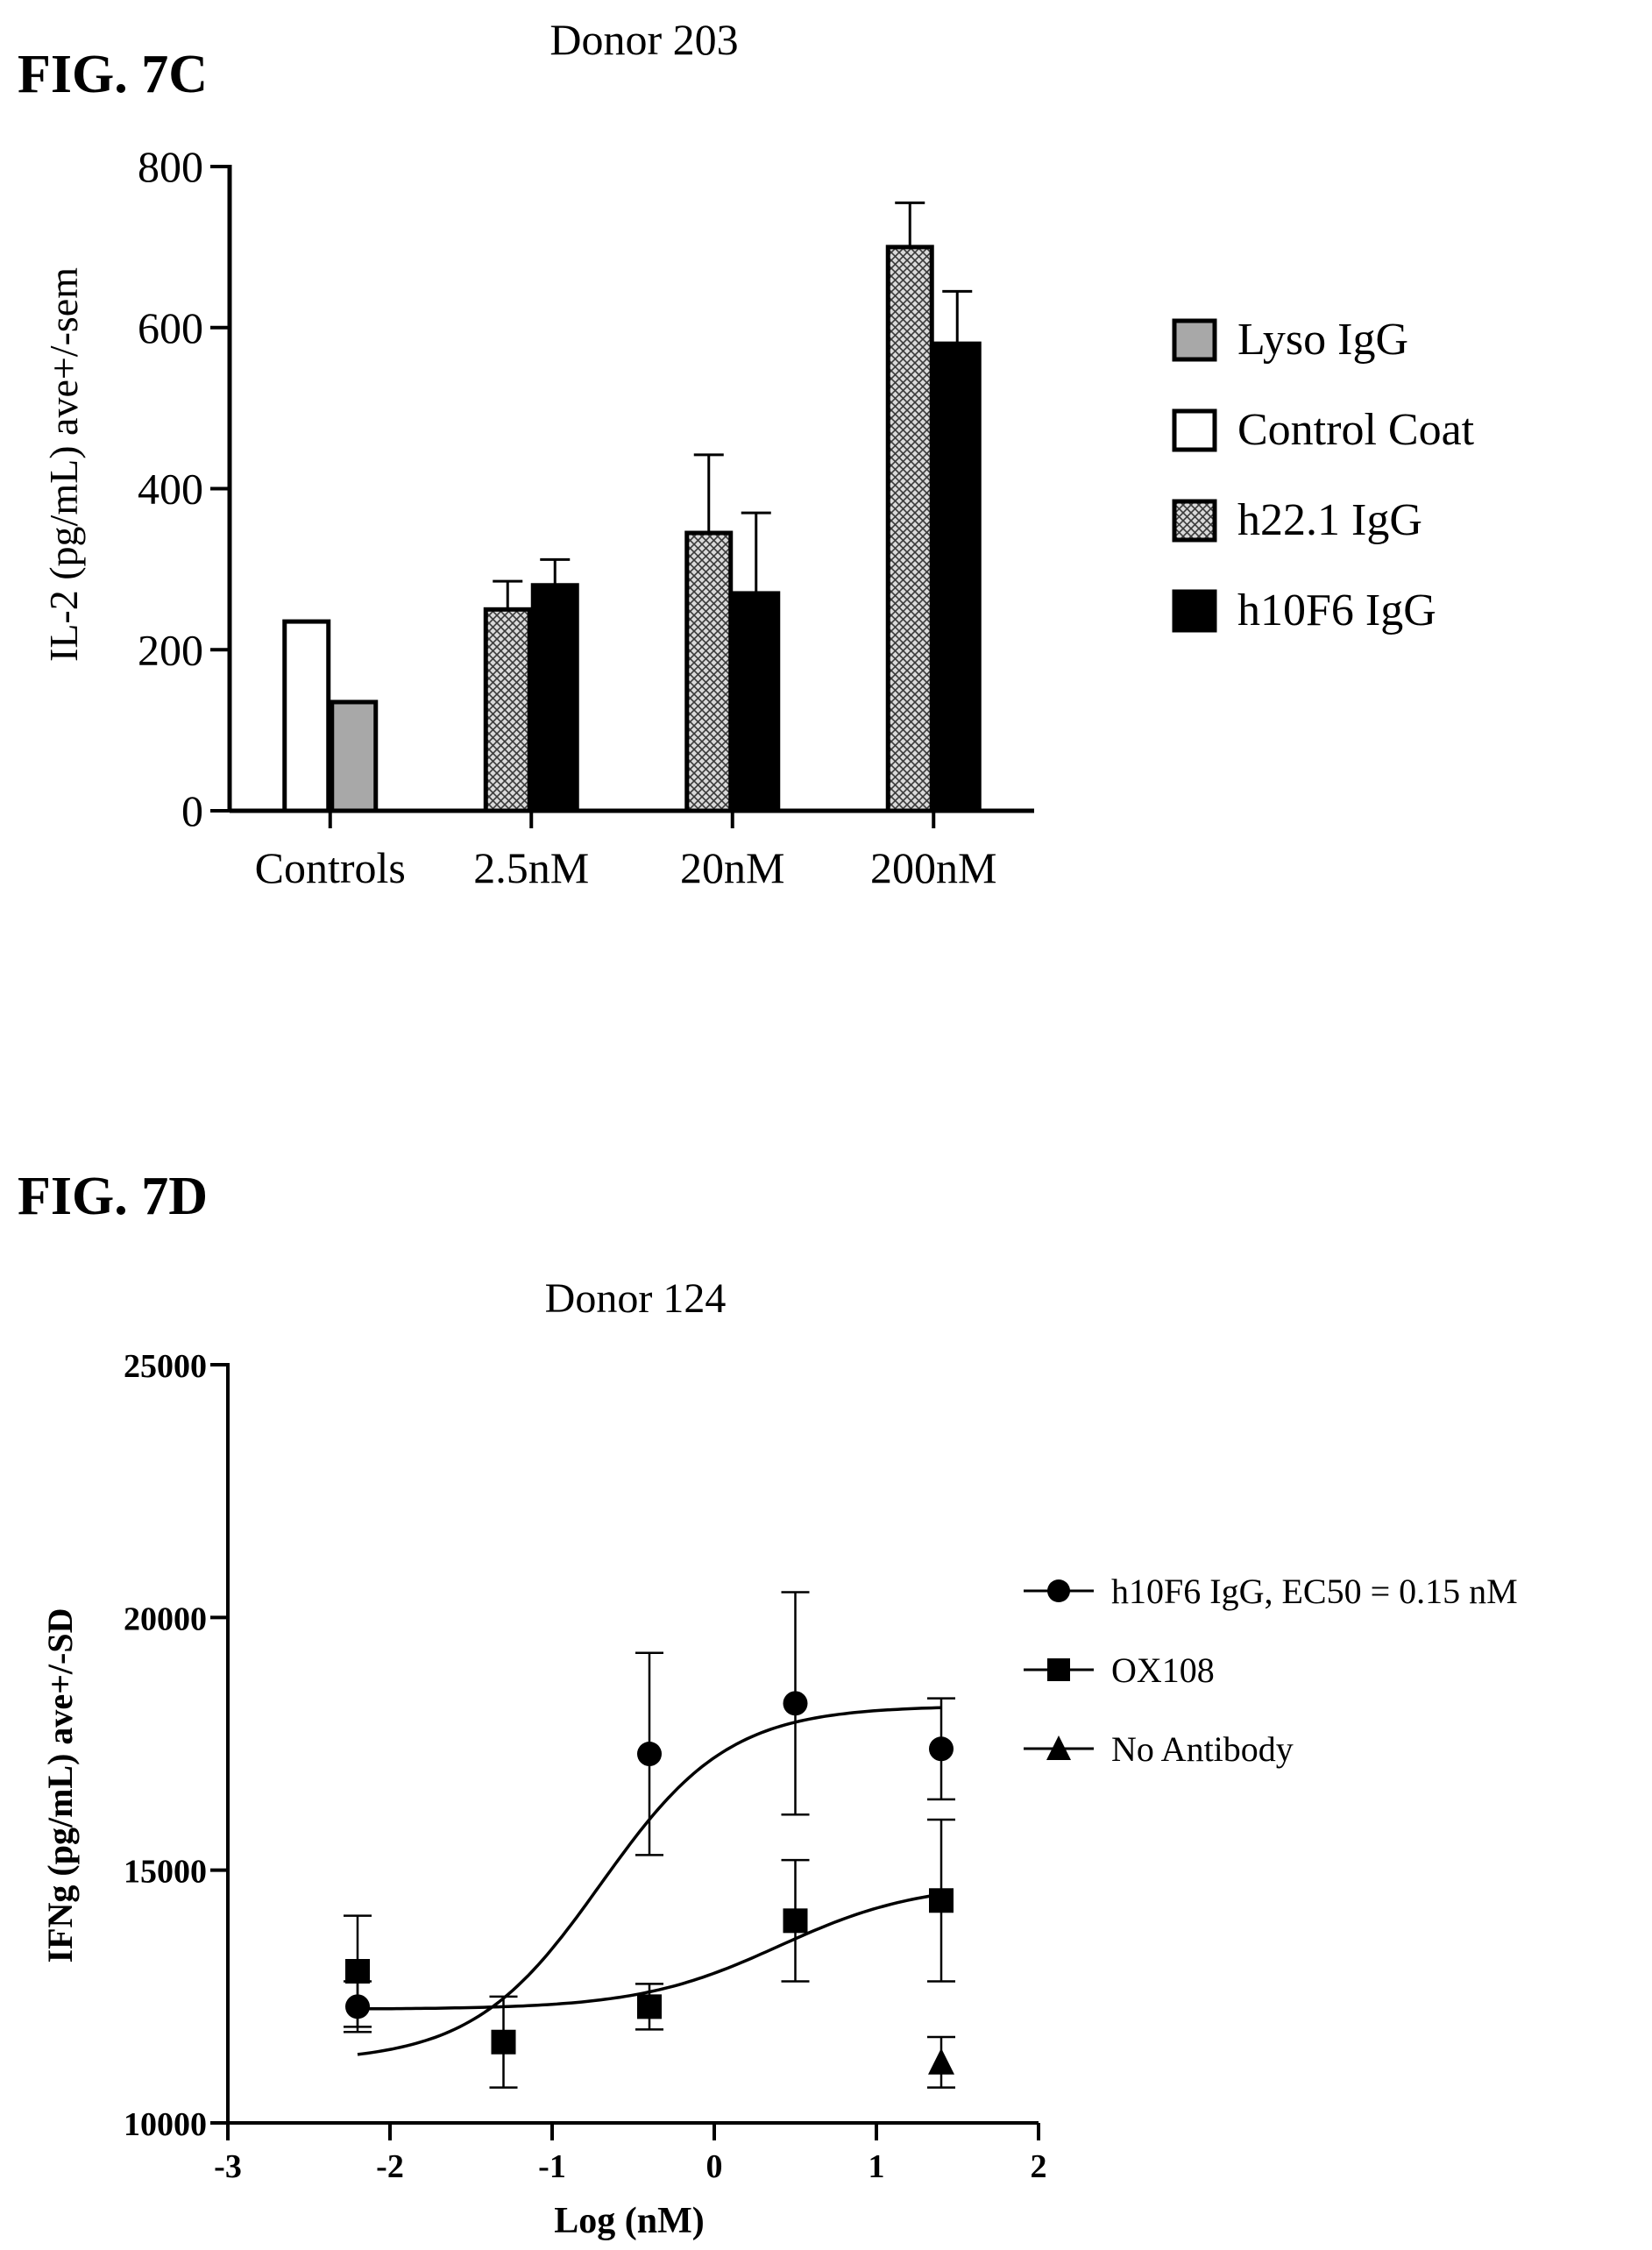 This screenshot has height=2250, width=1652. What do you see at coordinates (714, 2166) in the screenshot?
I see `x-tick-label: 0` at bounding box center [714, 2166].